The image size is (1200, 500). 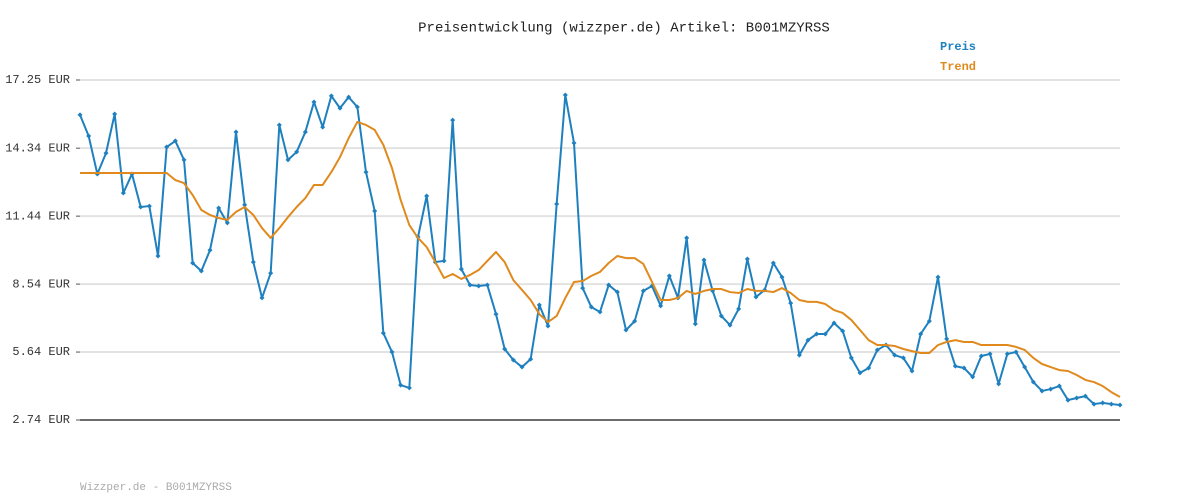 What do you see at coordinates (156, 488) in the screenshot?
I see `footer: Wizzper.de - B001MZYRSS` at bounding box center [156, 488].